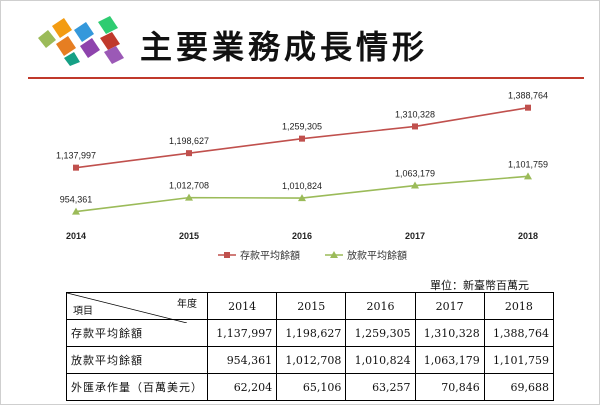  I want to click on table-cell: 1,259,305, so click(380, 333).